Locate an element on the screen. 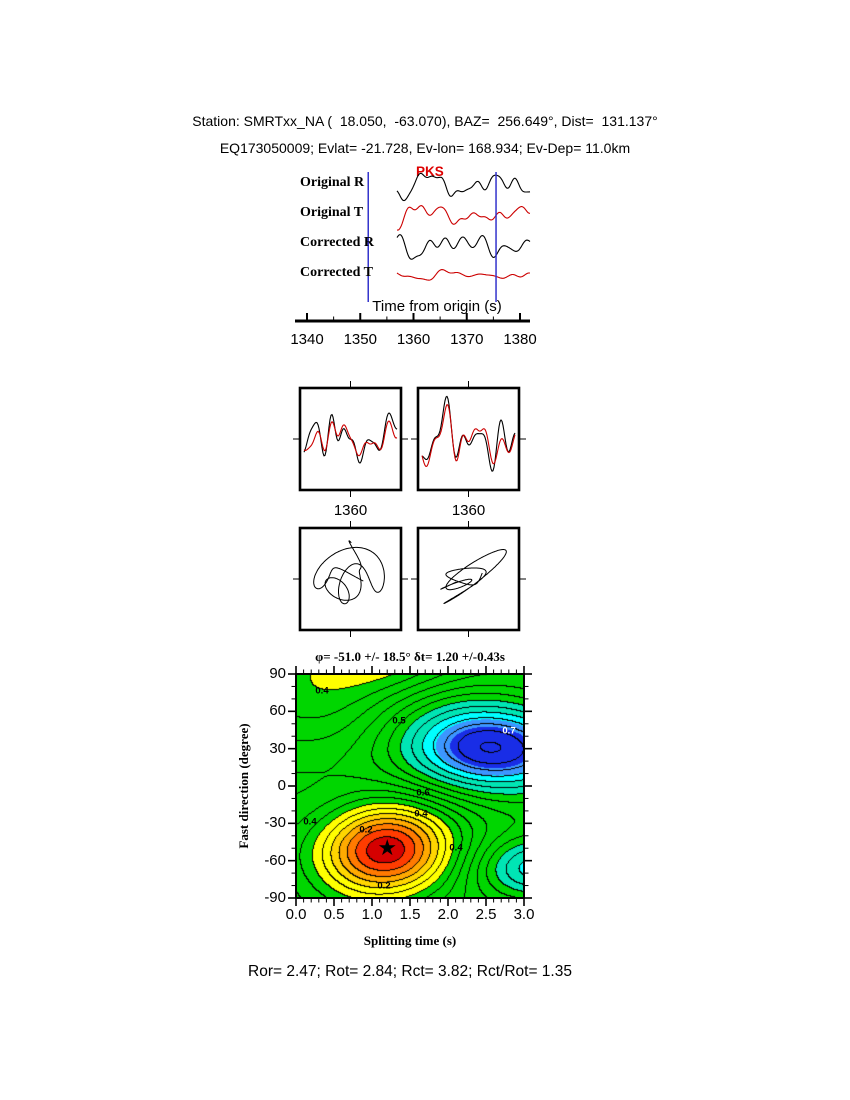  contour-x-axis-title: Splitting time (s) is located at coordinates (410, 940).